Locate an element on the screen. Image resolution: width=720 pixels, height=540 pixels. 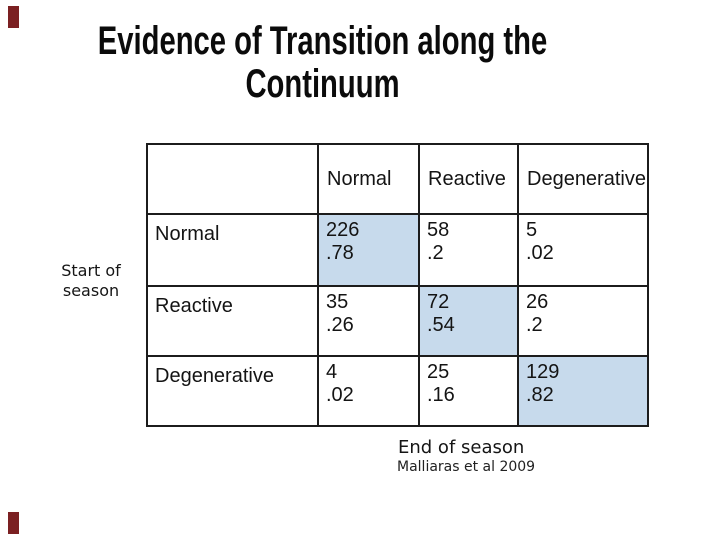
cell-degenerative-normal: 4 .02 is located at coordinates (368, 391).